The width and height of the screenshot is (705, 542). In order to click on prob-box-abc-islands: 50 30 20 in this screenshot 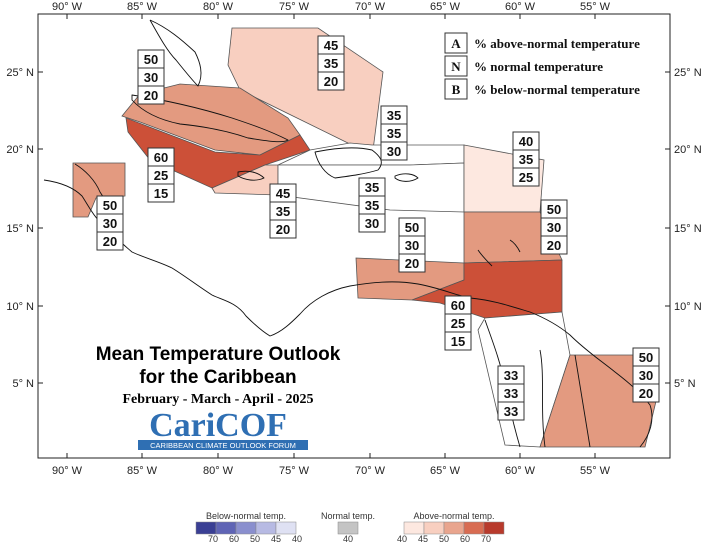, I will do `click(412, 245)`.